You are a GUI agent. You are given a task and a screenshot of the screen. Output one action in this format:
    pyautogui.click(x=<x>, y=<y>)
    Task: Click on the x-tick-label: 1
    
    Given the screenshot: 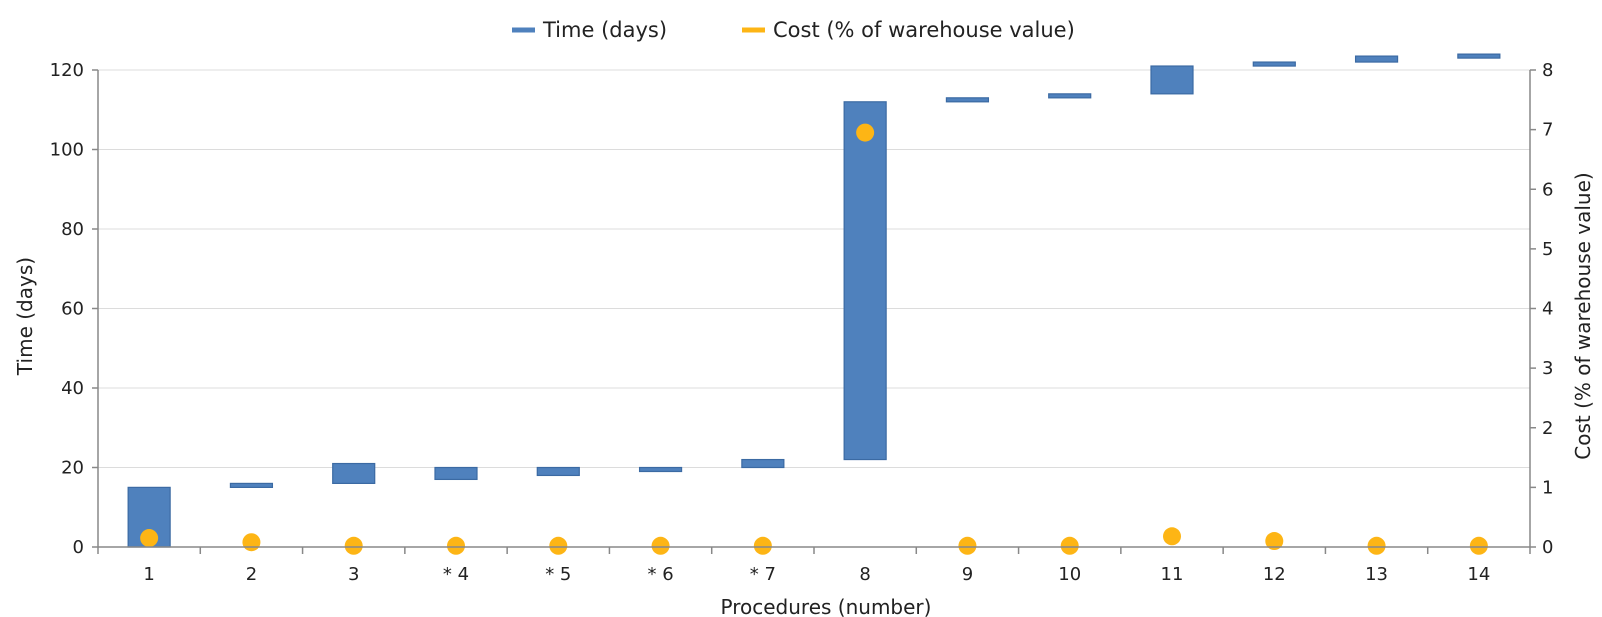 What is the action you would take?
    pyautogui.click(x=148, y=574)
    